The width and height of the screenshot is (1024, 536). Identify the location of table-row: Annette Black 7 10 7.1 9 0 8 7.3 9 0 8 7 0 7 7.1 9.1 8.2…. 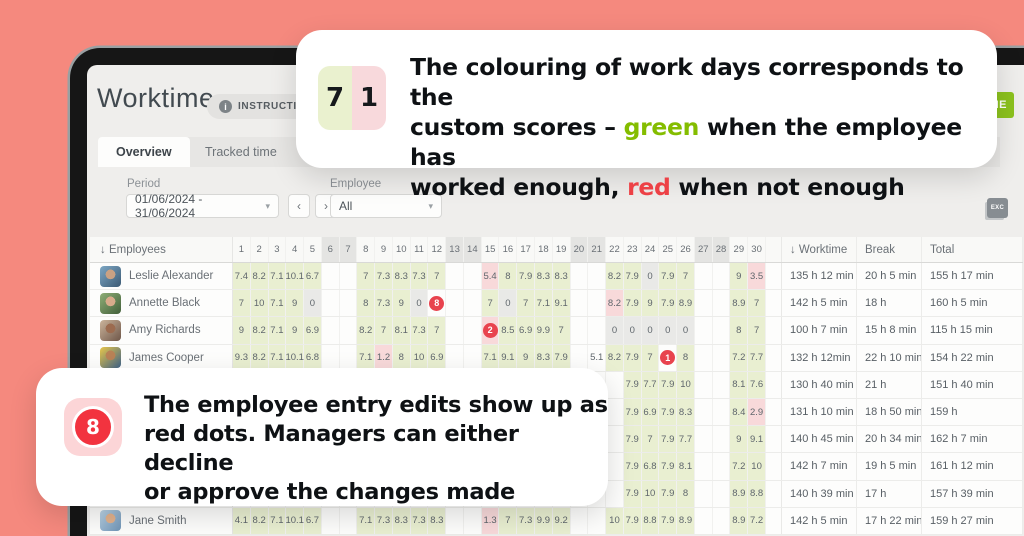
(556, 304).